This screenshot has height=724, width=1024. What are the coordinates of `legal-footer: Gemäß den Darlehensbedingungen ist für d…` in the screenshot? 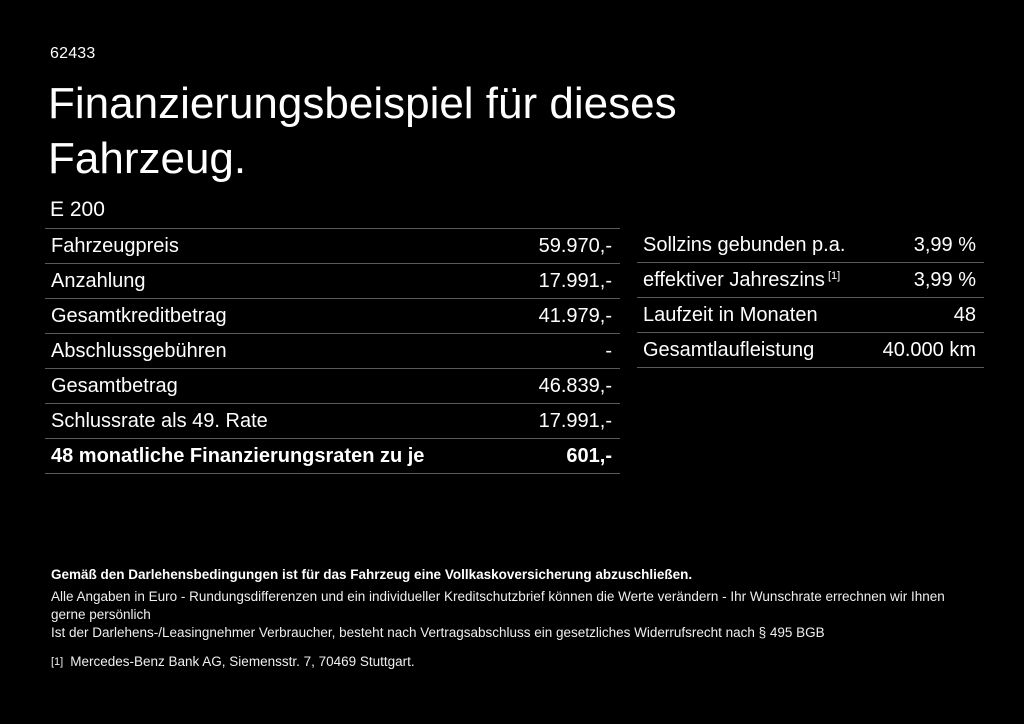 It's located at (516, 619).